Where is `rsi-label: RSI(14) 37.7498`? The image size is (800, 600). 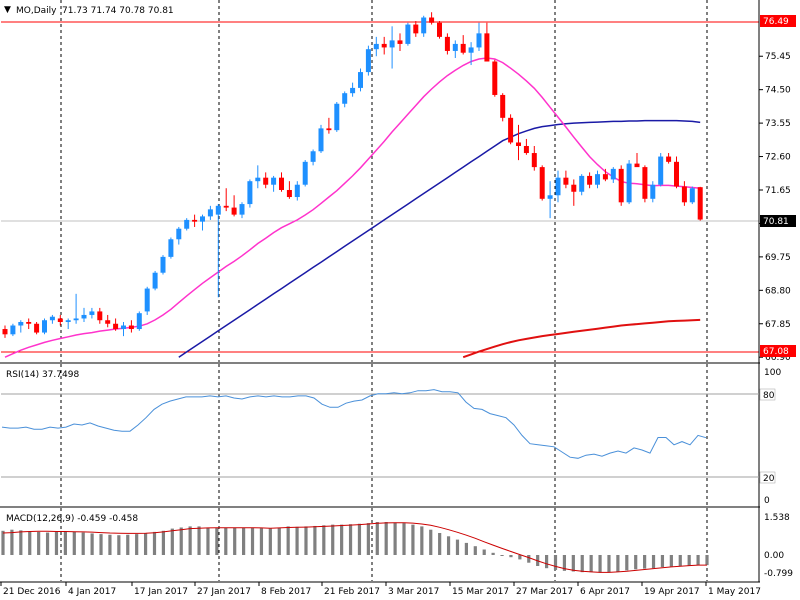
rsi-label: RSI(14) 37.7498 is located at coordinates (42, 375).